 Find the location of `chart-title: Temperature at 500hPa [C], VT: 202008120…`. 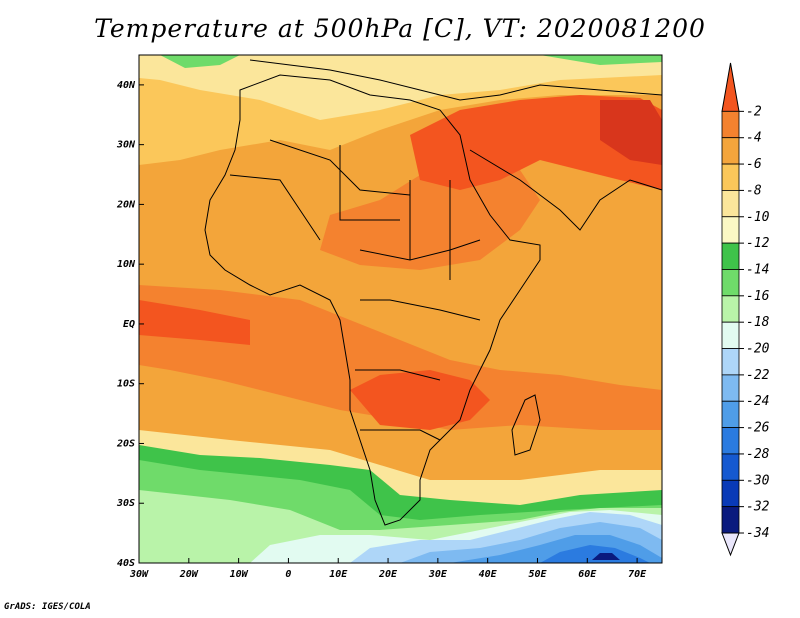

chart-title: Temperature at 500hPa [C], VT: 202008120… is located at coordinates (400, 28).